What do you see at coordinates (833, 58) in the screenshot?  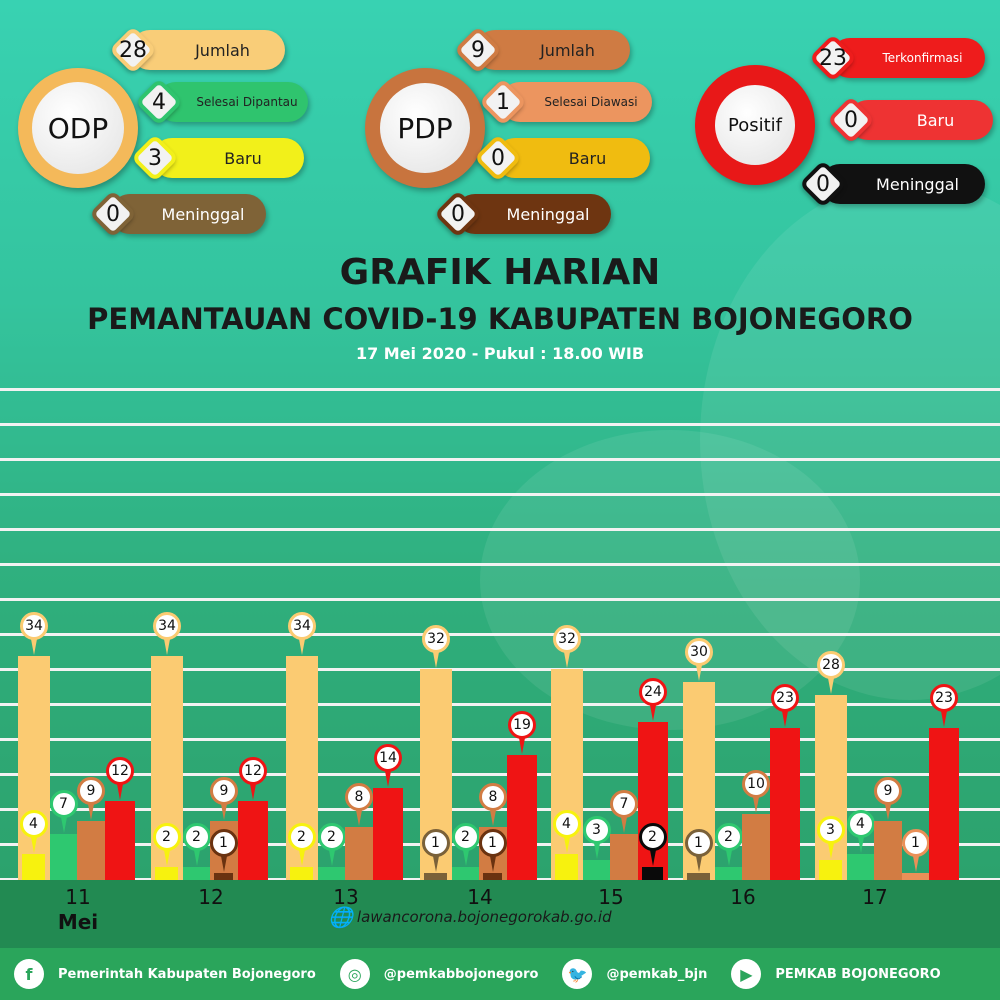 I see `stat-value: 23` at bounding box center [833, 58].